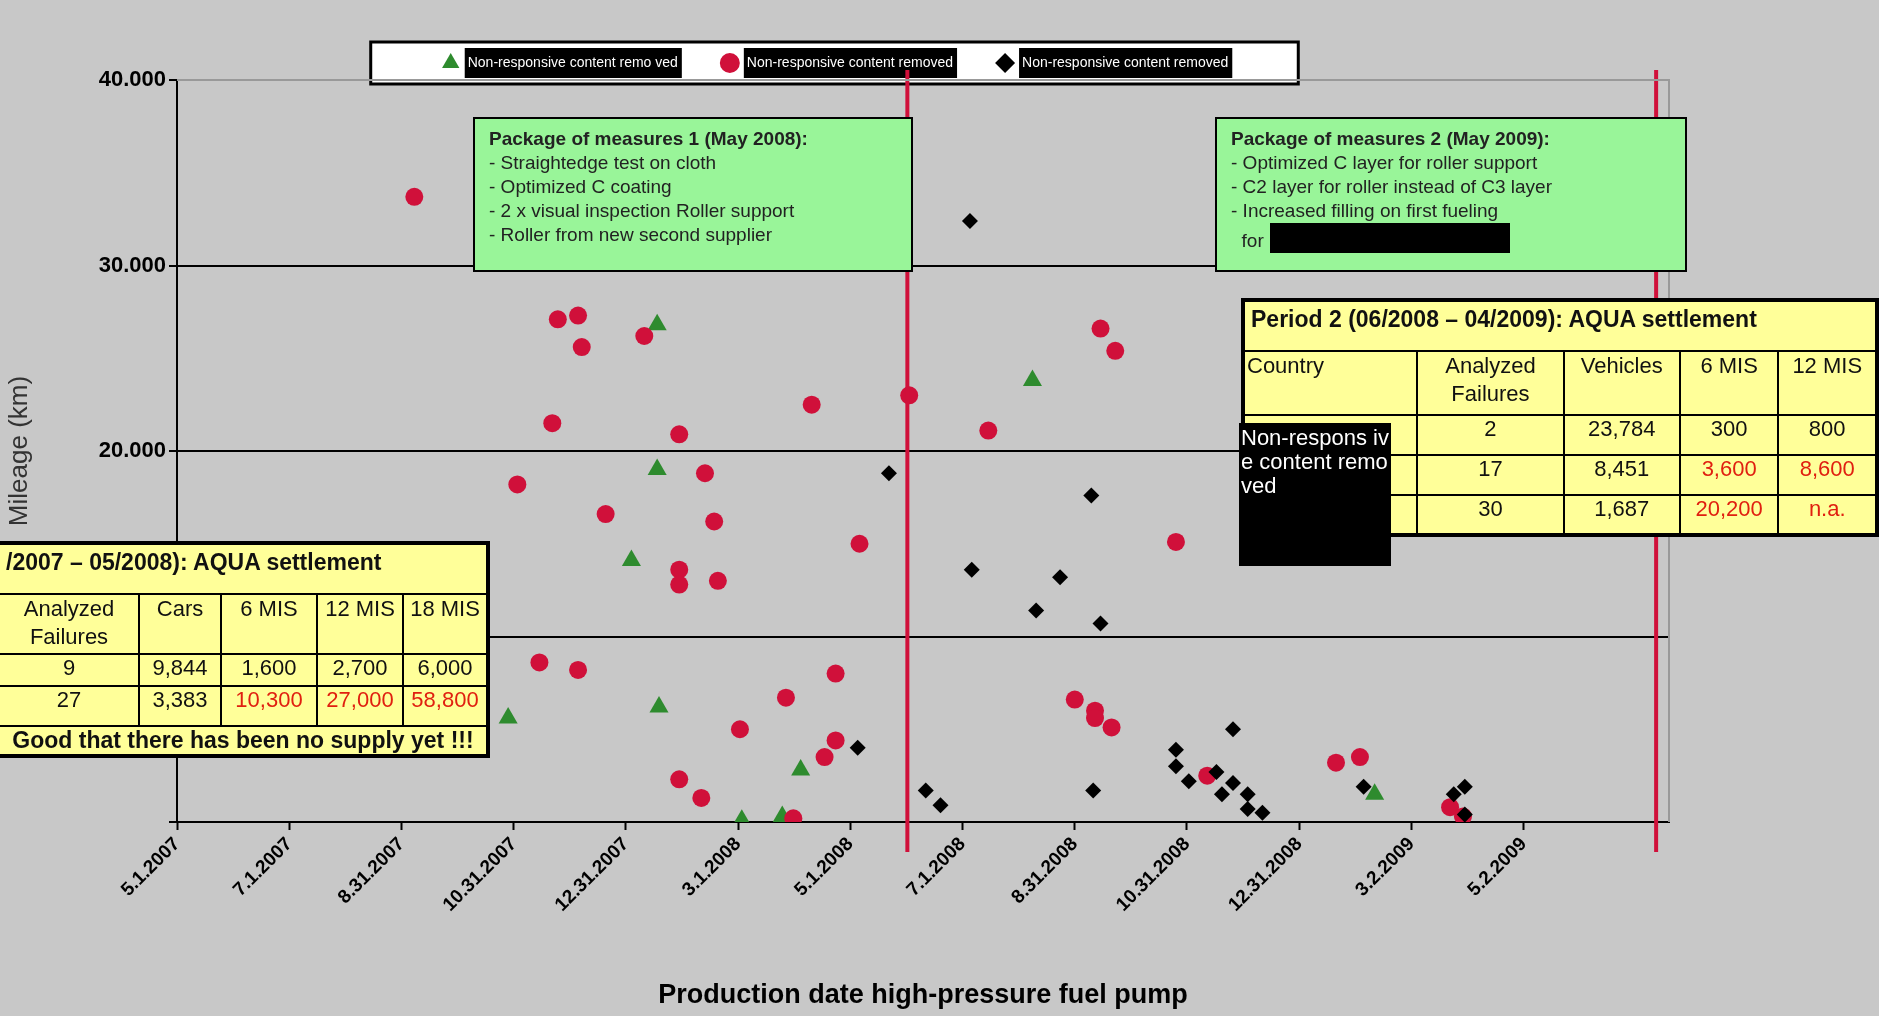  I want to click on annotation: 30, so click(1490, 515).